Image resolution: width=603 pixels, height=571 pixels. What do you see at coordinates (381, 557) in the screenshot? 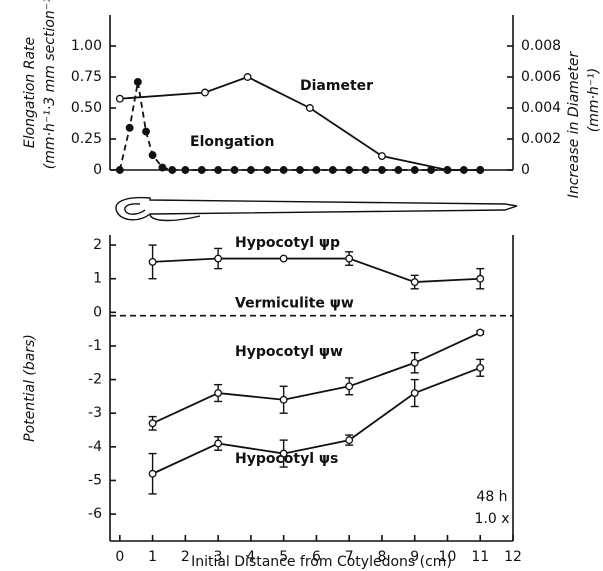
I see `x-tick-label: 8` at bounding box center [381, 557].